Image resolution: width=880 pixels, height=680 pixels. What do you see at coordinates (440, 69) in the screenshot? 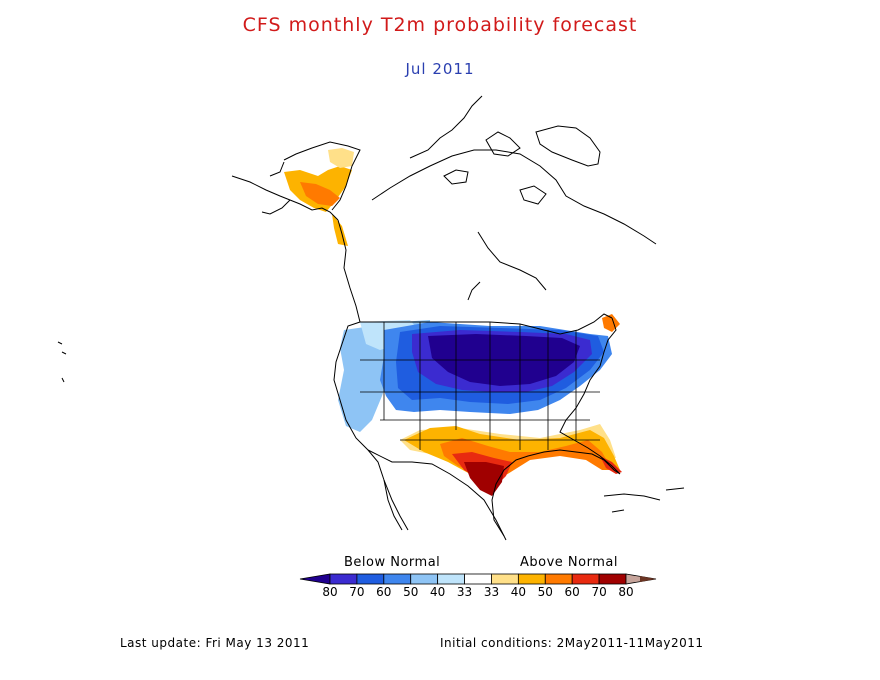
I see `map-subtitle: Jul 2011` at bounding box center [440, 69].